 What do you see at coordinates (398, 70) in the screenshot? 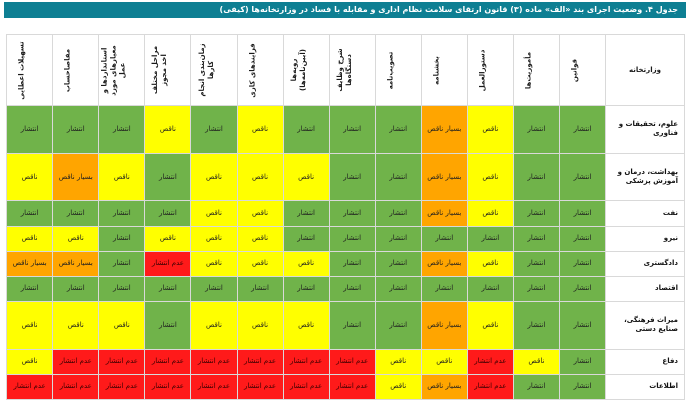
I see `column-header: تصویب‌نامه` at bounding box center [398, 70].